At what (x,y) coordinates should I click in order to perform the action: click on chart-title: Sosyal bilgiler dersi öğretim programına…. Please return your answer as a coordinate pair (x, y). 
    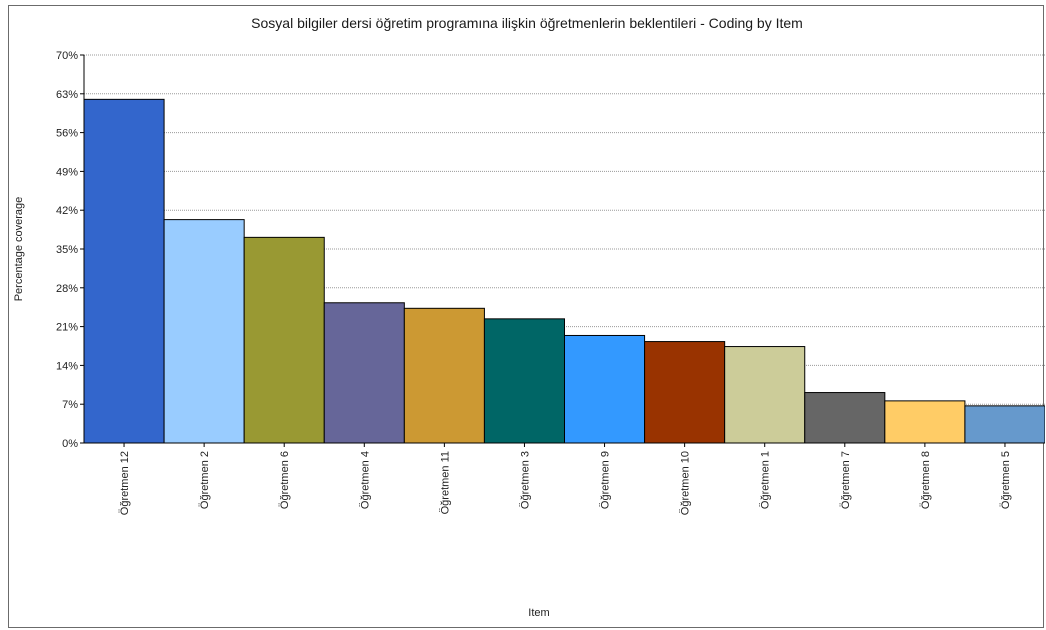
    Looking at the image, I should click on (527, 23).